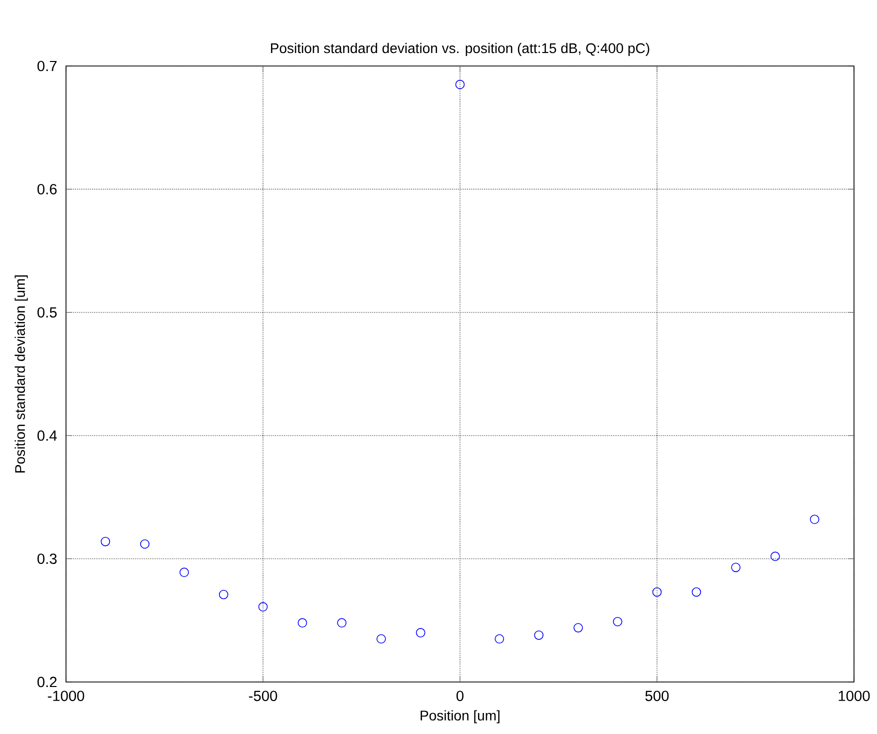 The image size is (877, 734). Describe the element at coordinates (460, 696) in the screenshot. I see `x-tick-label: 0` at that location.